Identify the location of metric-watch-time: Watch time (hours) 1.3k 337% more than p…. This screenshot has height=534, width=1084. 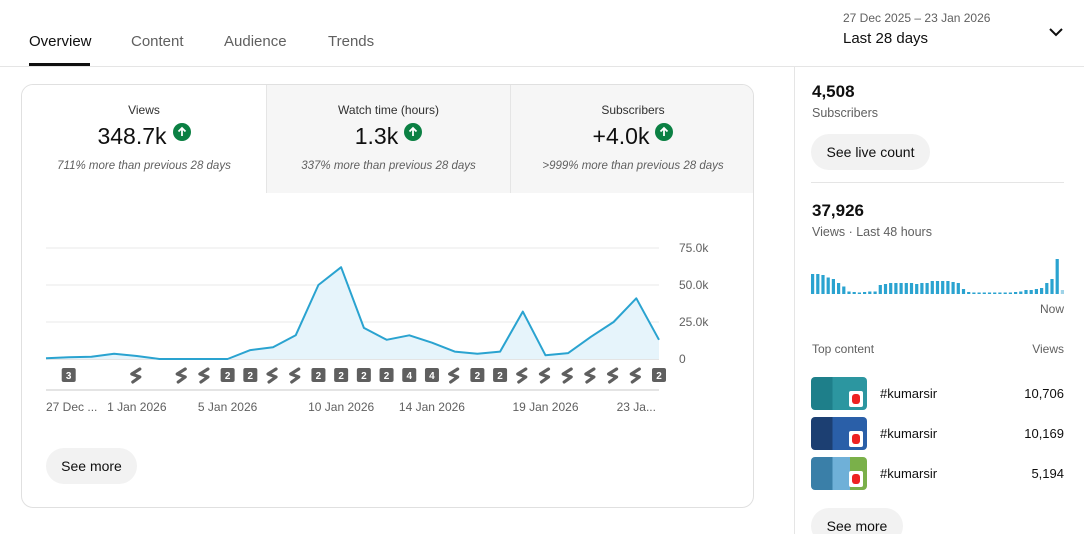
(388, 139).